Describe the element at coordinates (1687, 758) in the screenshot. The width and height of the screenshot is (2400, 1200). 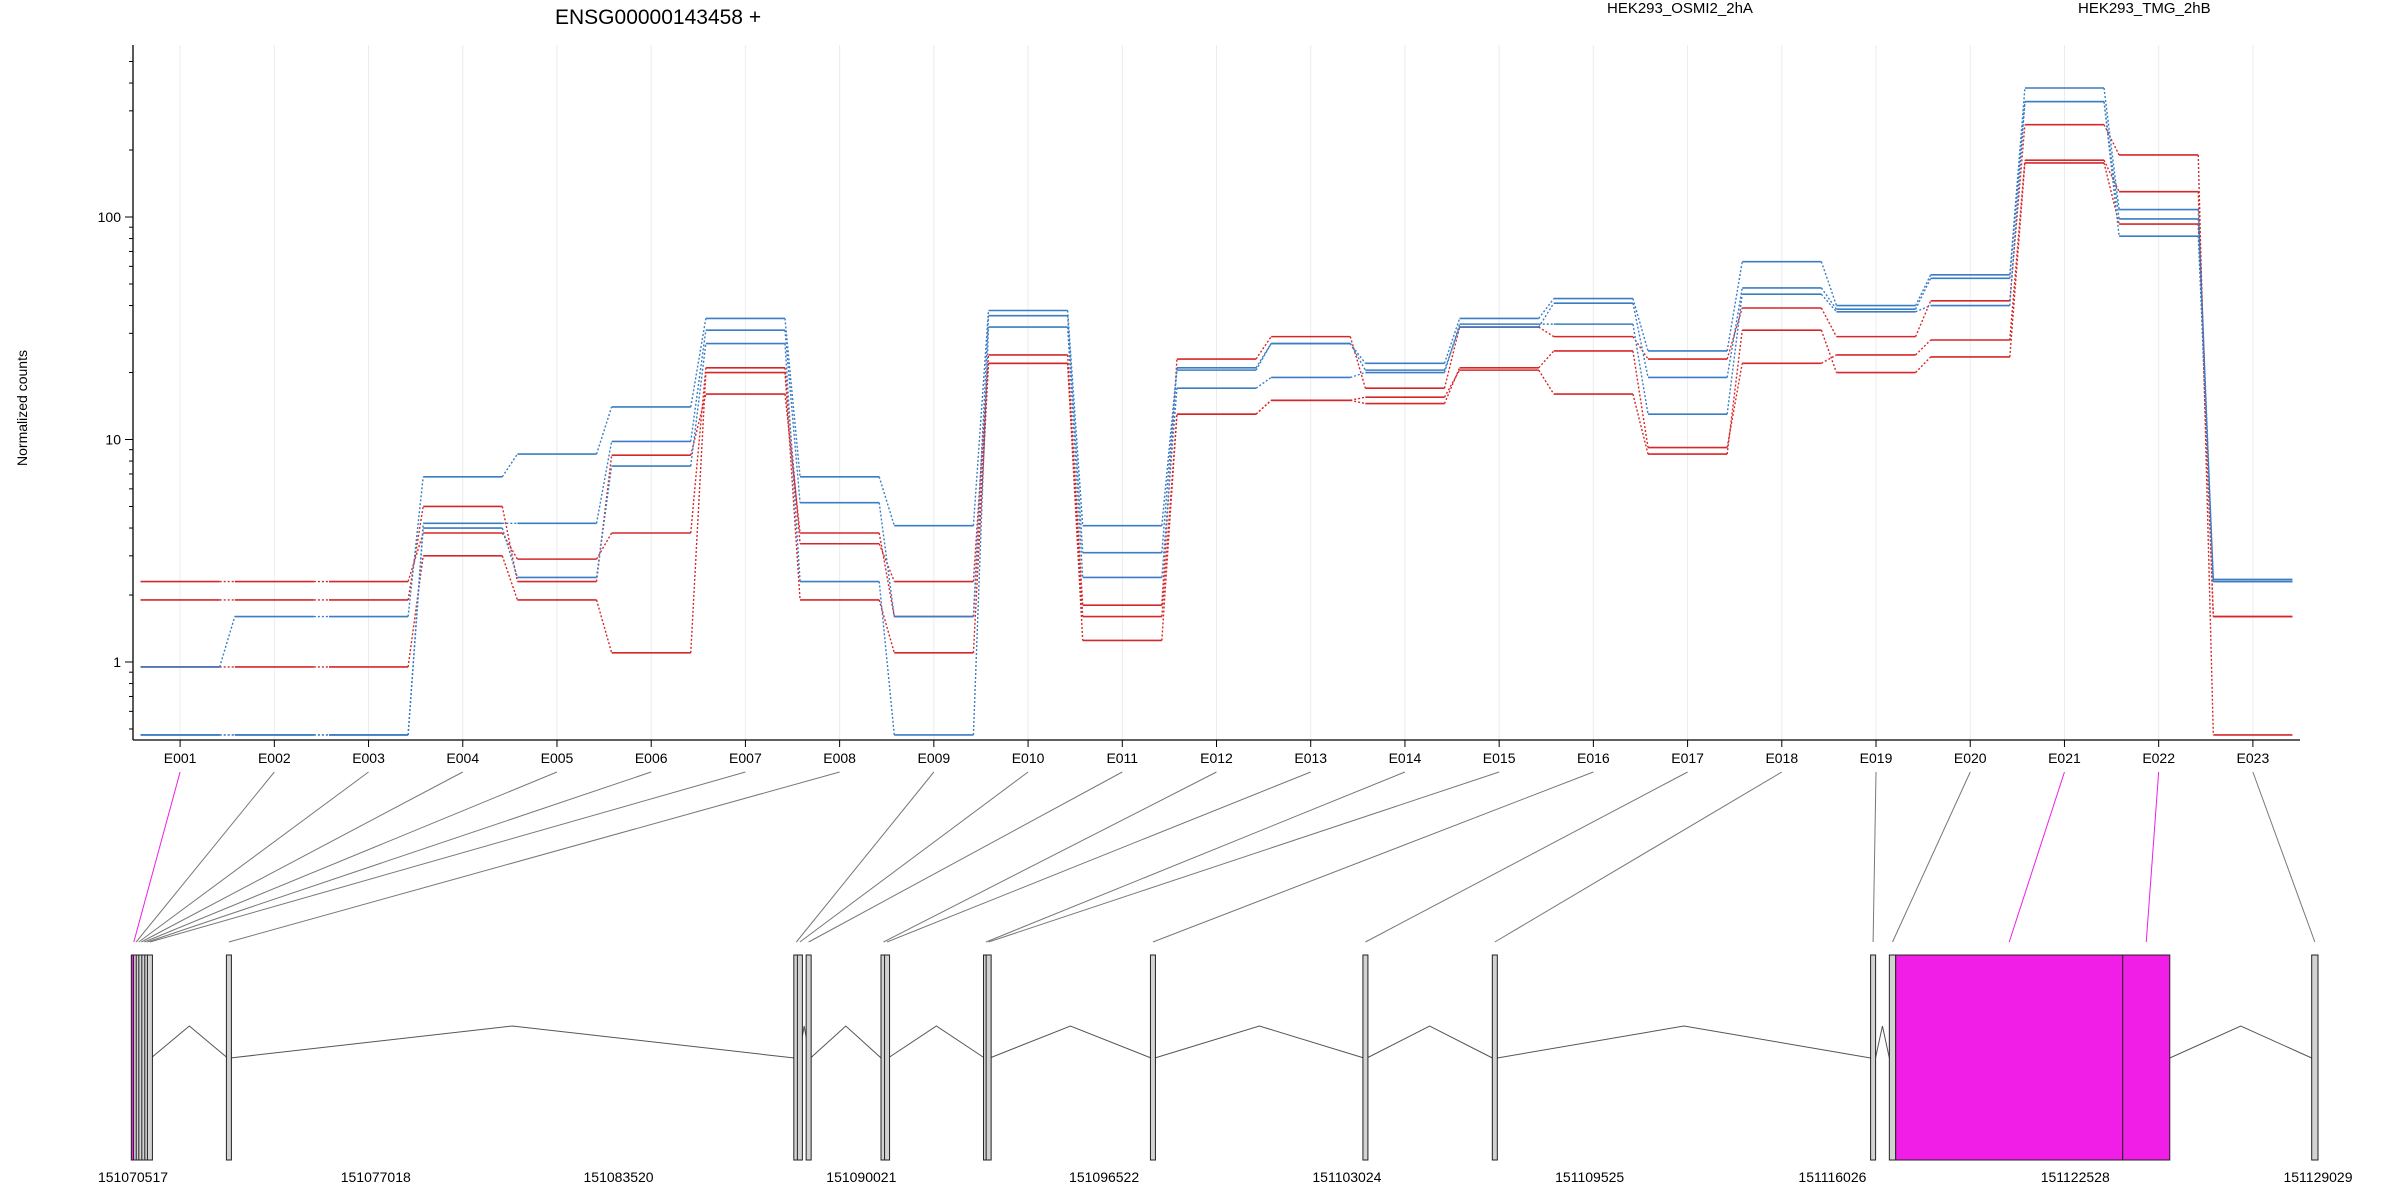
I see `x-tick-label: E017` at that location.